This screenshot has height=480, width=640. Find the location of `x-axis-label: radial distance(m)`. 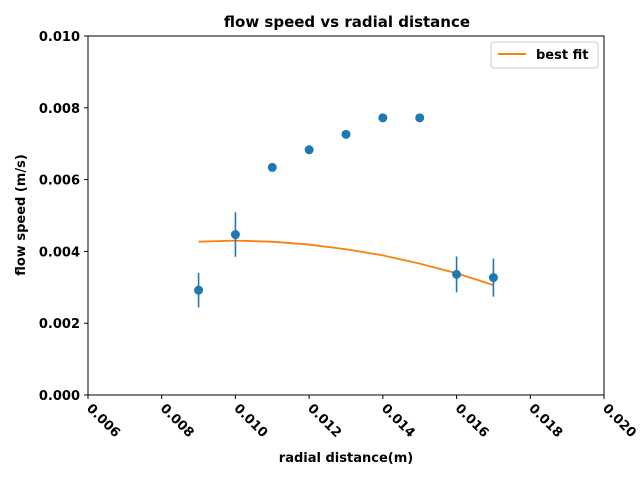

x-axis-label: radial distance(m) is located at coordinates (346, 458).